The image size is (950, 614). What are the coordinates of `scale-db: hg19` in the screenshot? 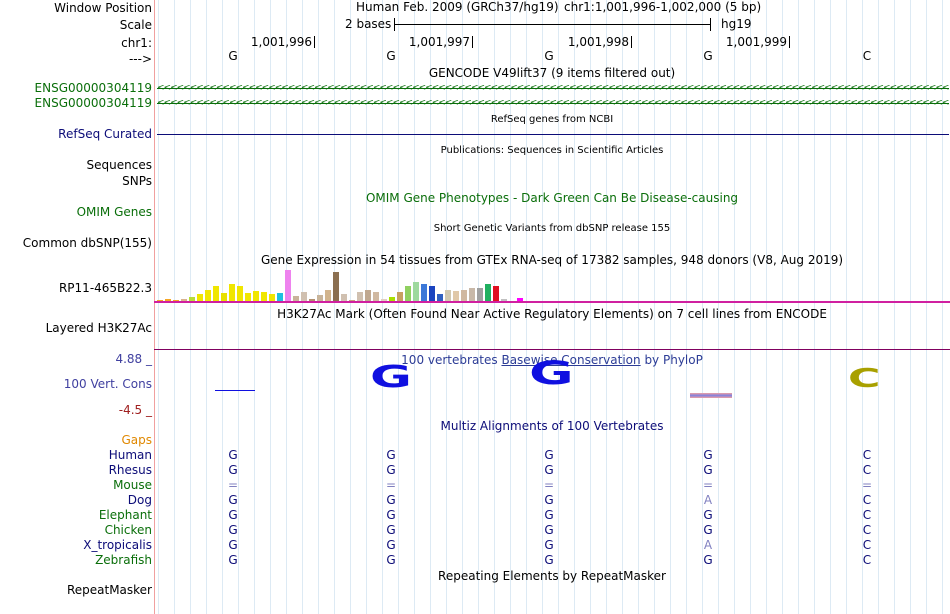 It's located at (736, 24).